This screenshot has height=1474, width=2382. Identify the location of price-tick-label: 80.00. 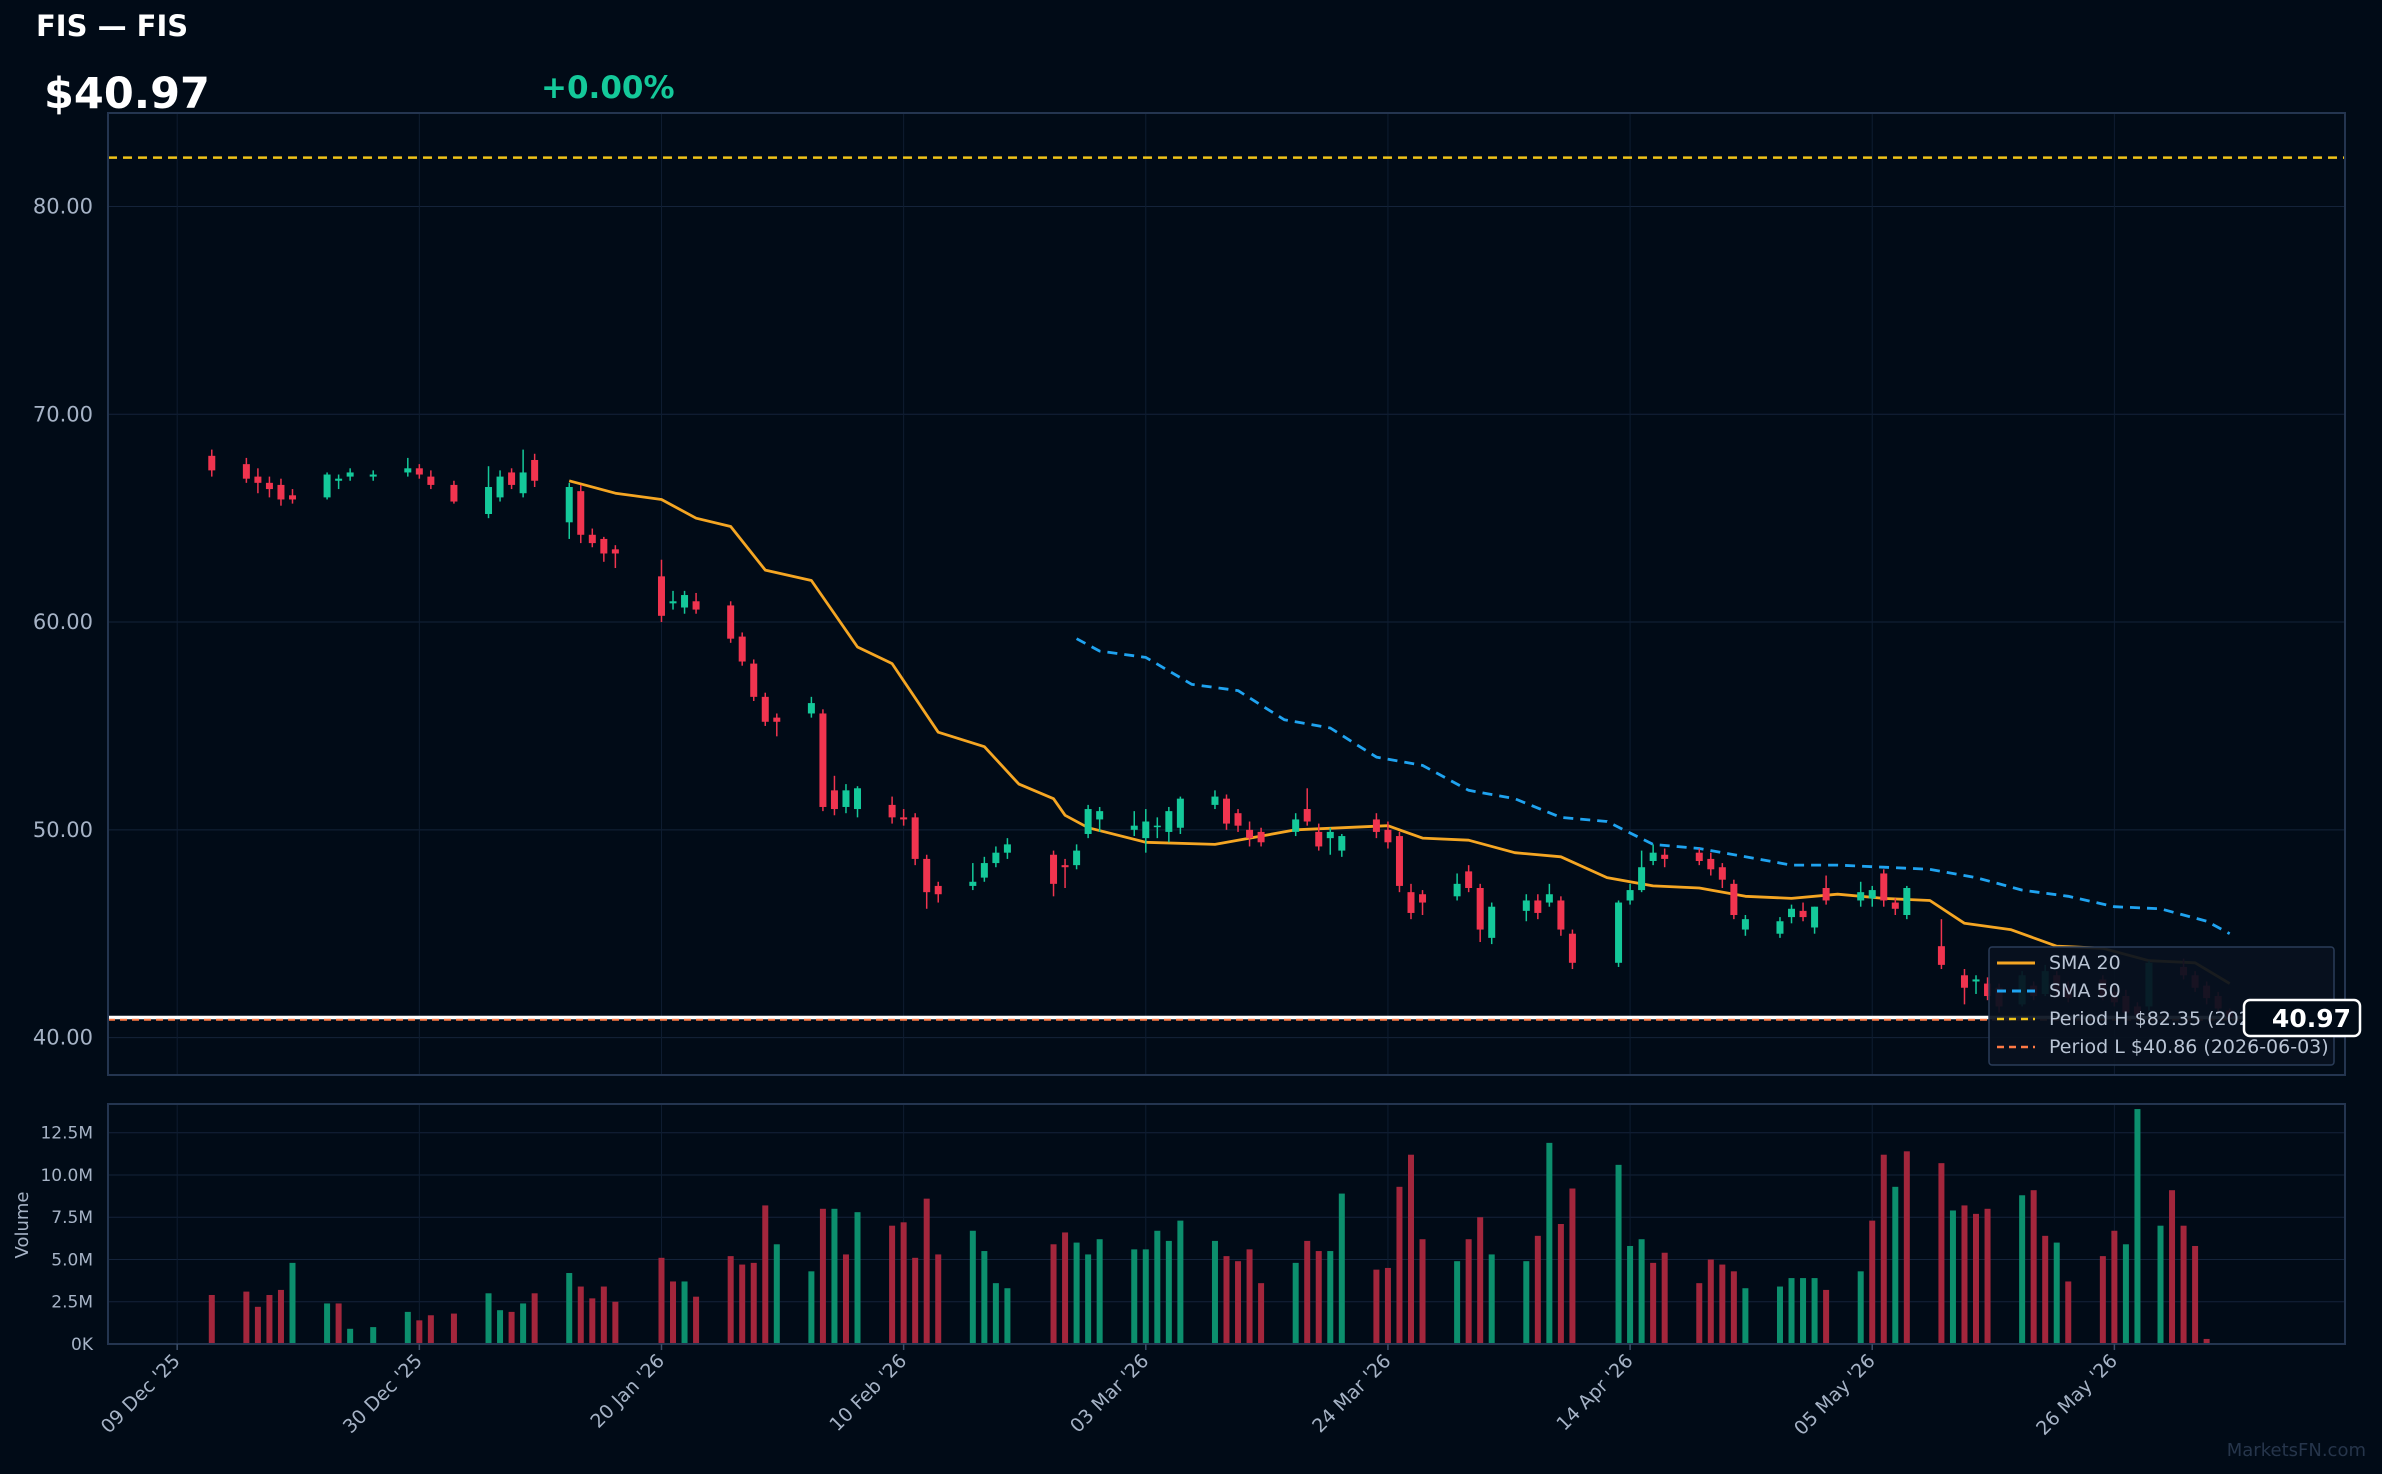
(63, 206).